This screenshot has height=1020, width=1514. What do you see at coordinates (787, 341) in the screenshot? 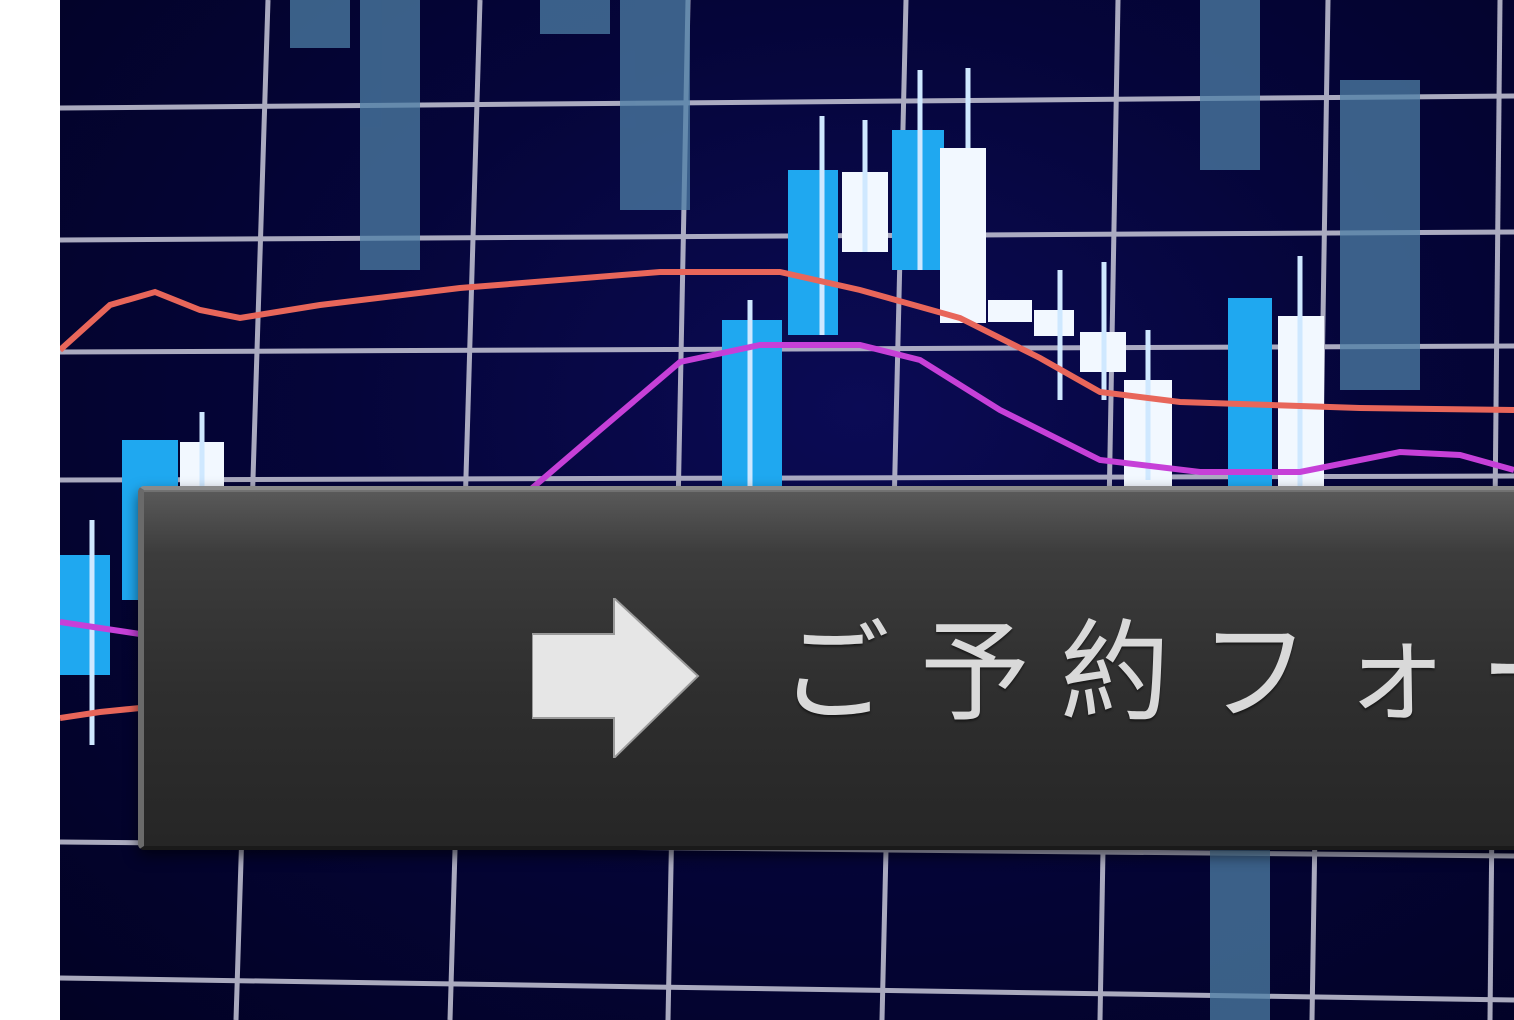
I see `moving-average-red` at bounding box center [787, 341].